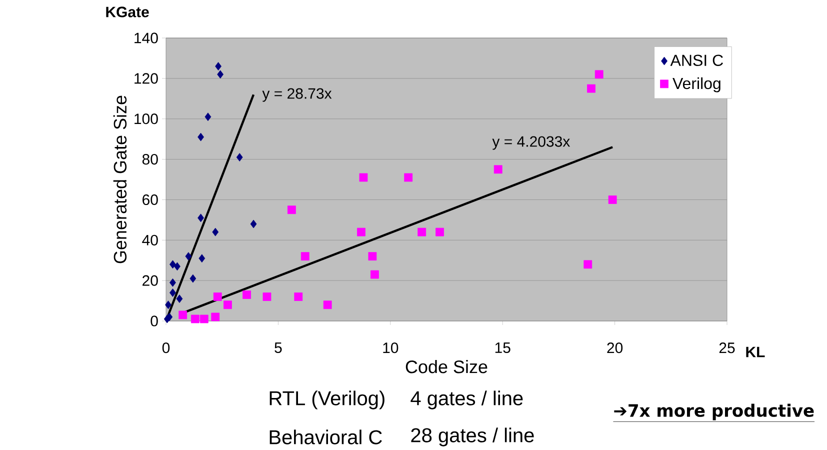 Image resolution: width=827 pixels, height=450 pixels. I want to click on y-tick-label: 0, so click(154, 321).